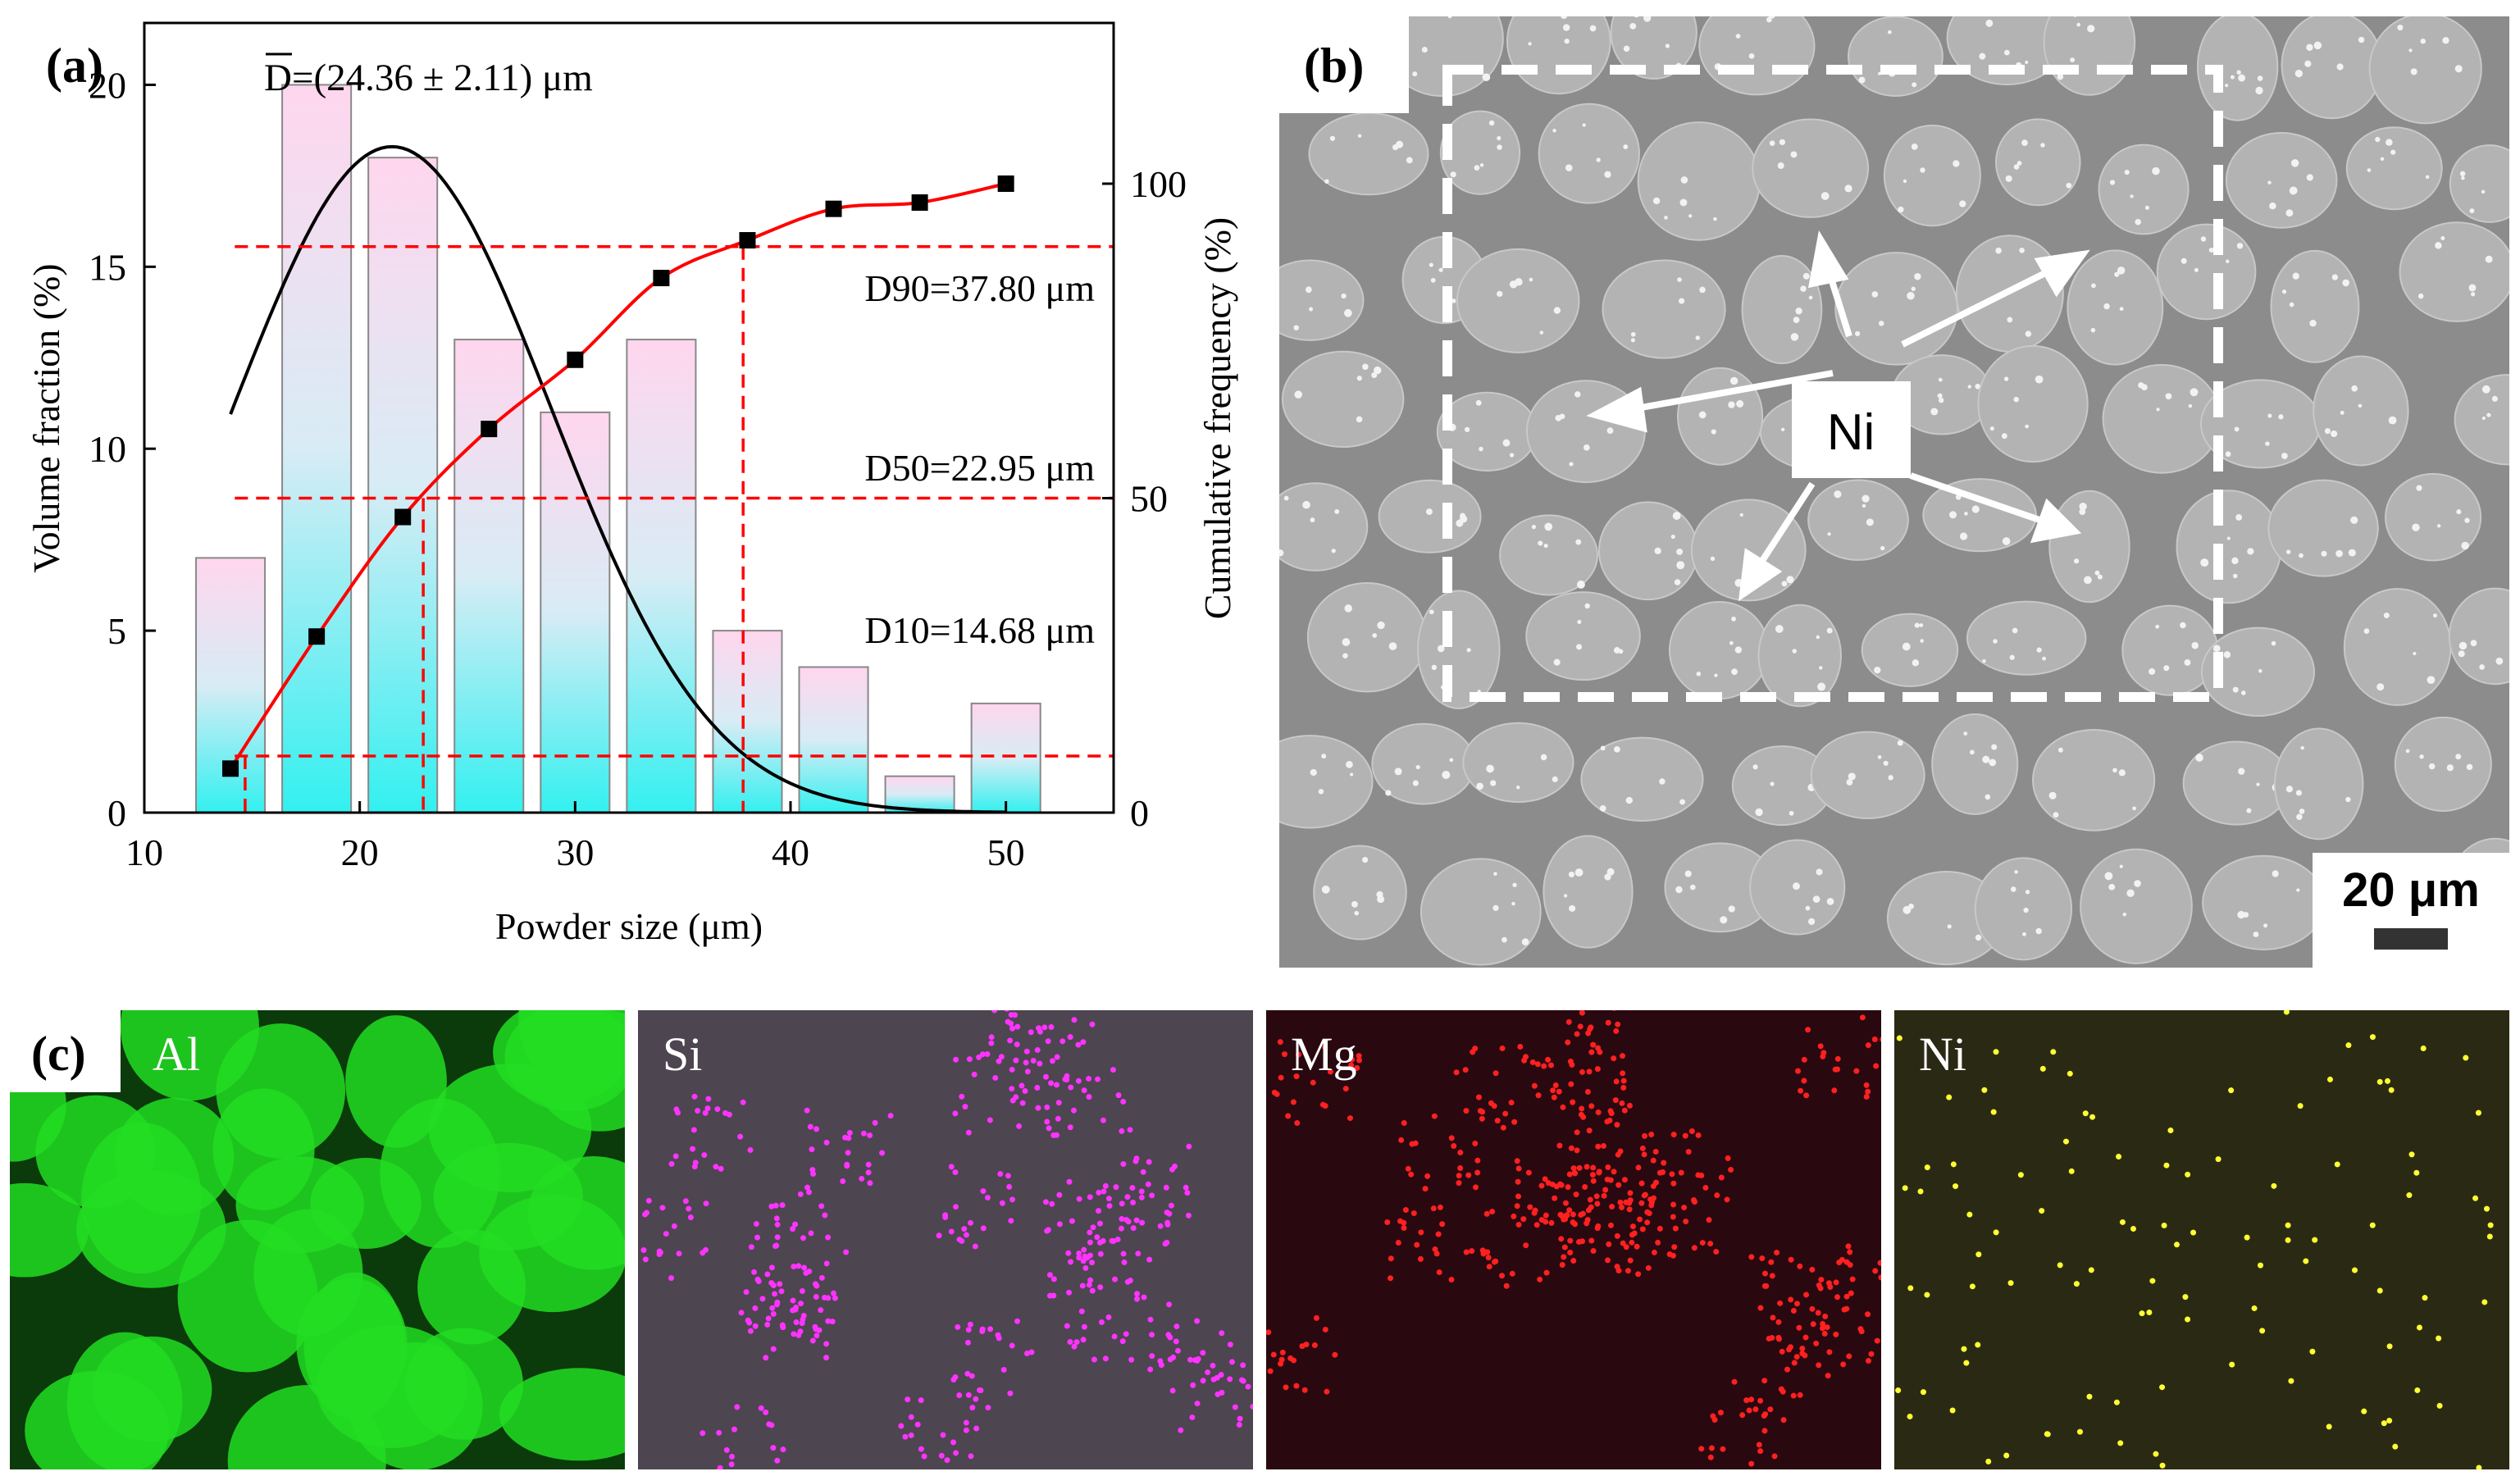 This screenshot has height=1476, width=2520. What do you see at coordinates (49, 1230) in the screenshot?
I see `al-particle` at bounding box center [49, 1230].